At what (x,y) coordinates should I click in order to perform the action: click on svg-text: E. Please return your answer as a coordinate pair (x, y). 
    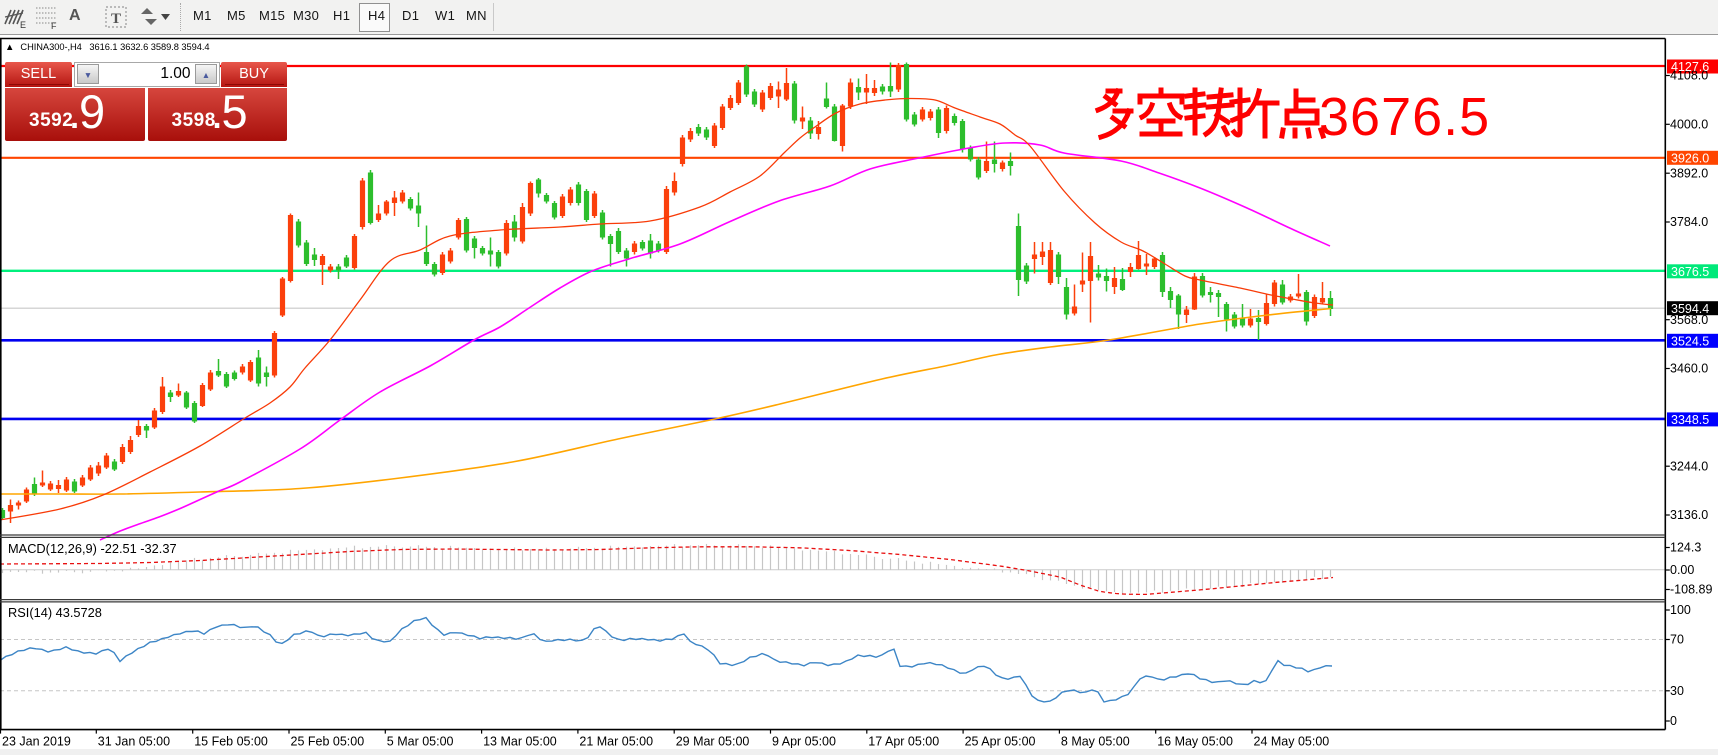
    Looking at the image, I should click on (23, 25).